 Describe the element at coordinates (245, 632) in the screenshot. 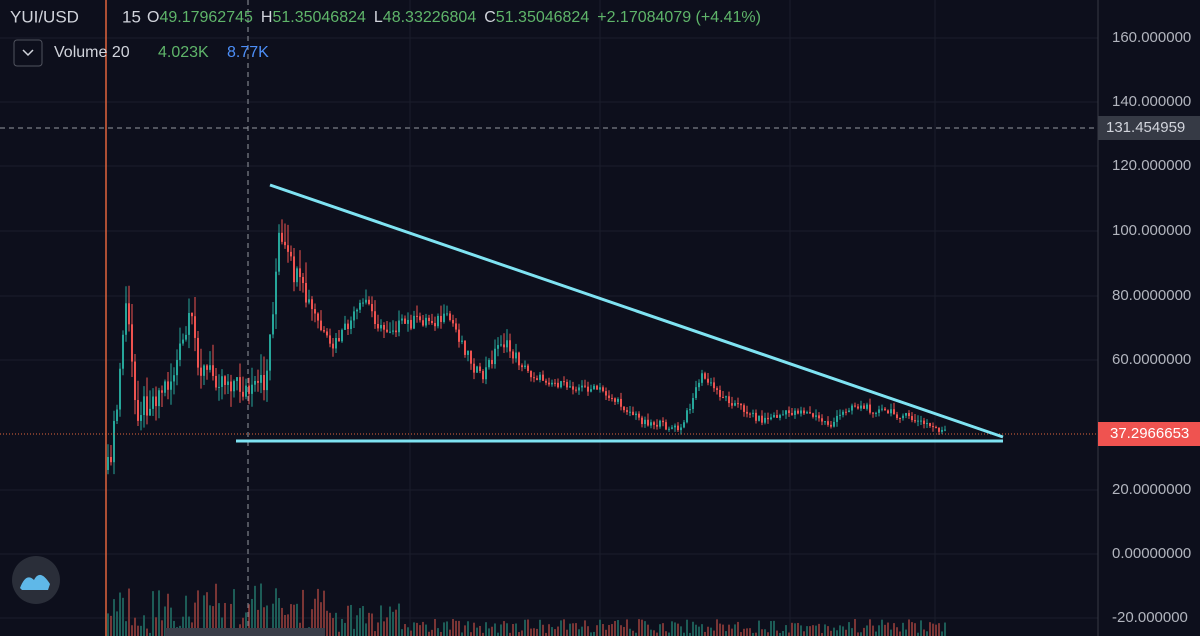

I see `scrollbar` at that location.